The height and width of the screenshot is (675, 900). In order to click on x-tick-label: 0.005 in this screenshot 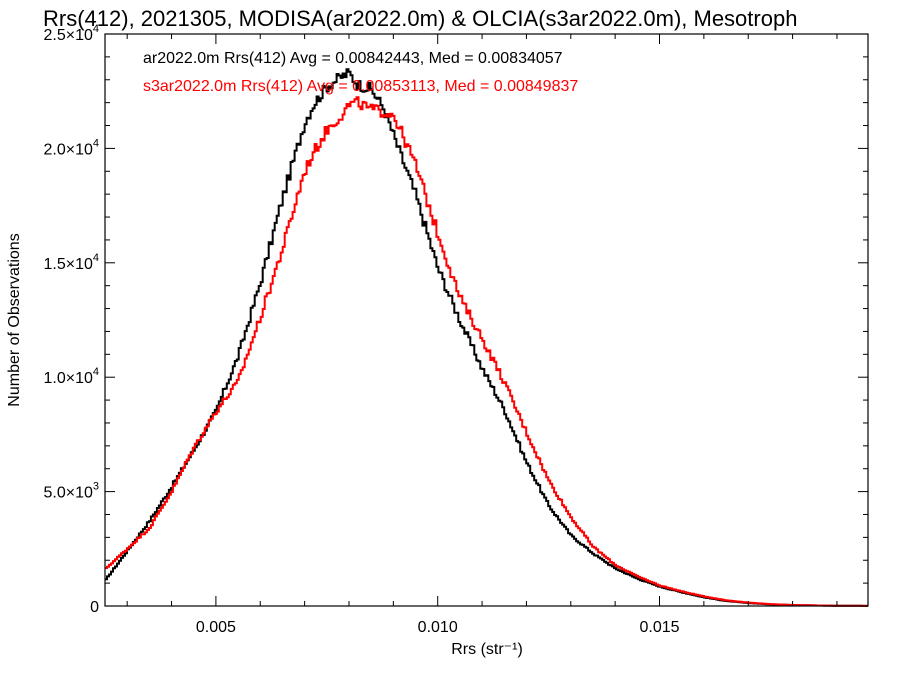, I will do `click(216, 627)`.